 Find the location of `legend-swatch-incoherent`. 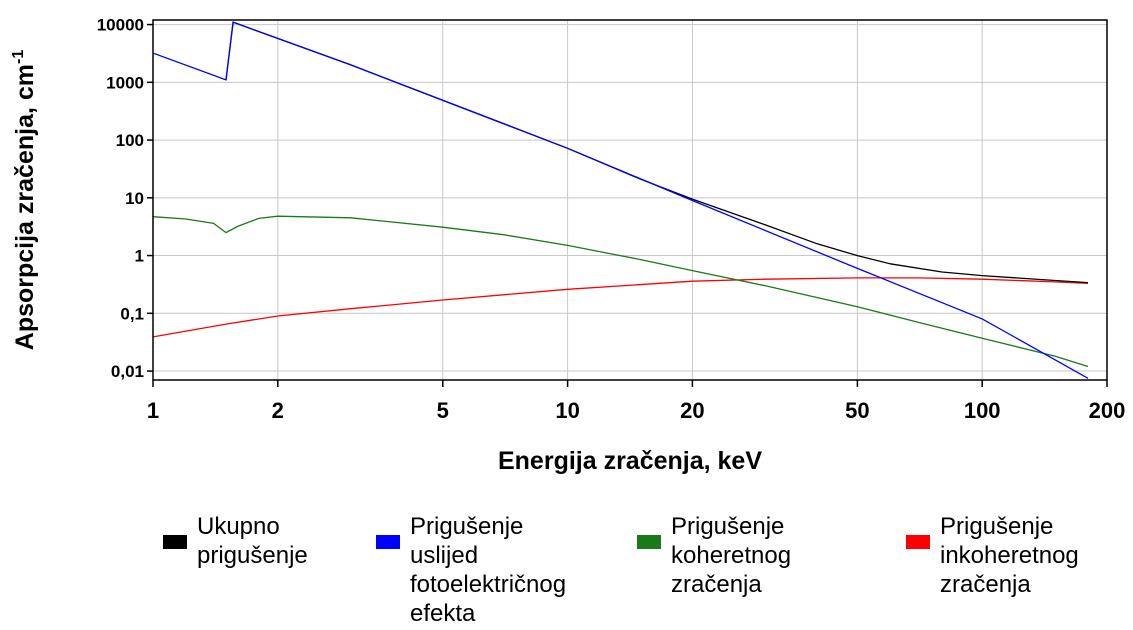

legend-swatch-incoherent is located at coordinates (918, 542).